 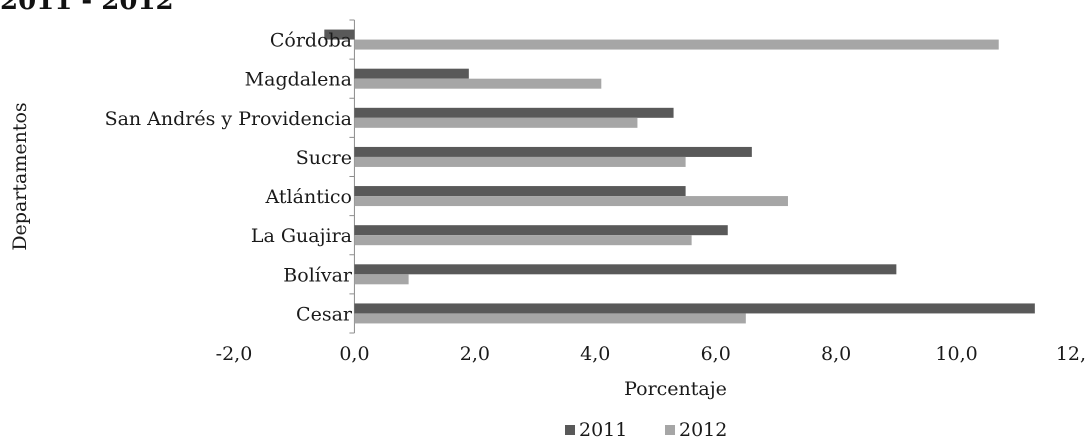 I want to click on x-tick-label: 0,0, so click(x=354, y=354).